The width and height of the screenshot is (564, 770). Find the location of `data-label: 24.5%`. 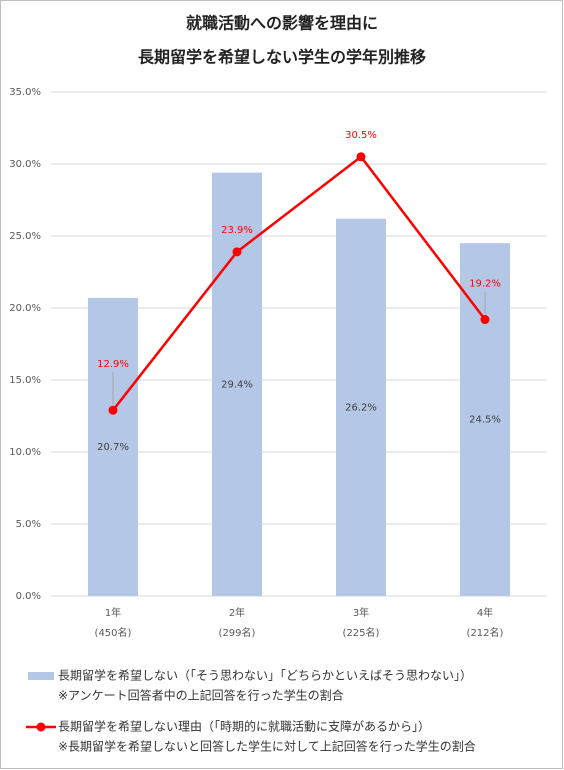

data-label: 24.5% is located at coordinates (485, 420).